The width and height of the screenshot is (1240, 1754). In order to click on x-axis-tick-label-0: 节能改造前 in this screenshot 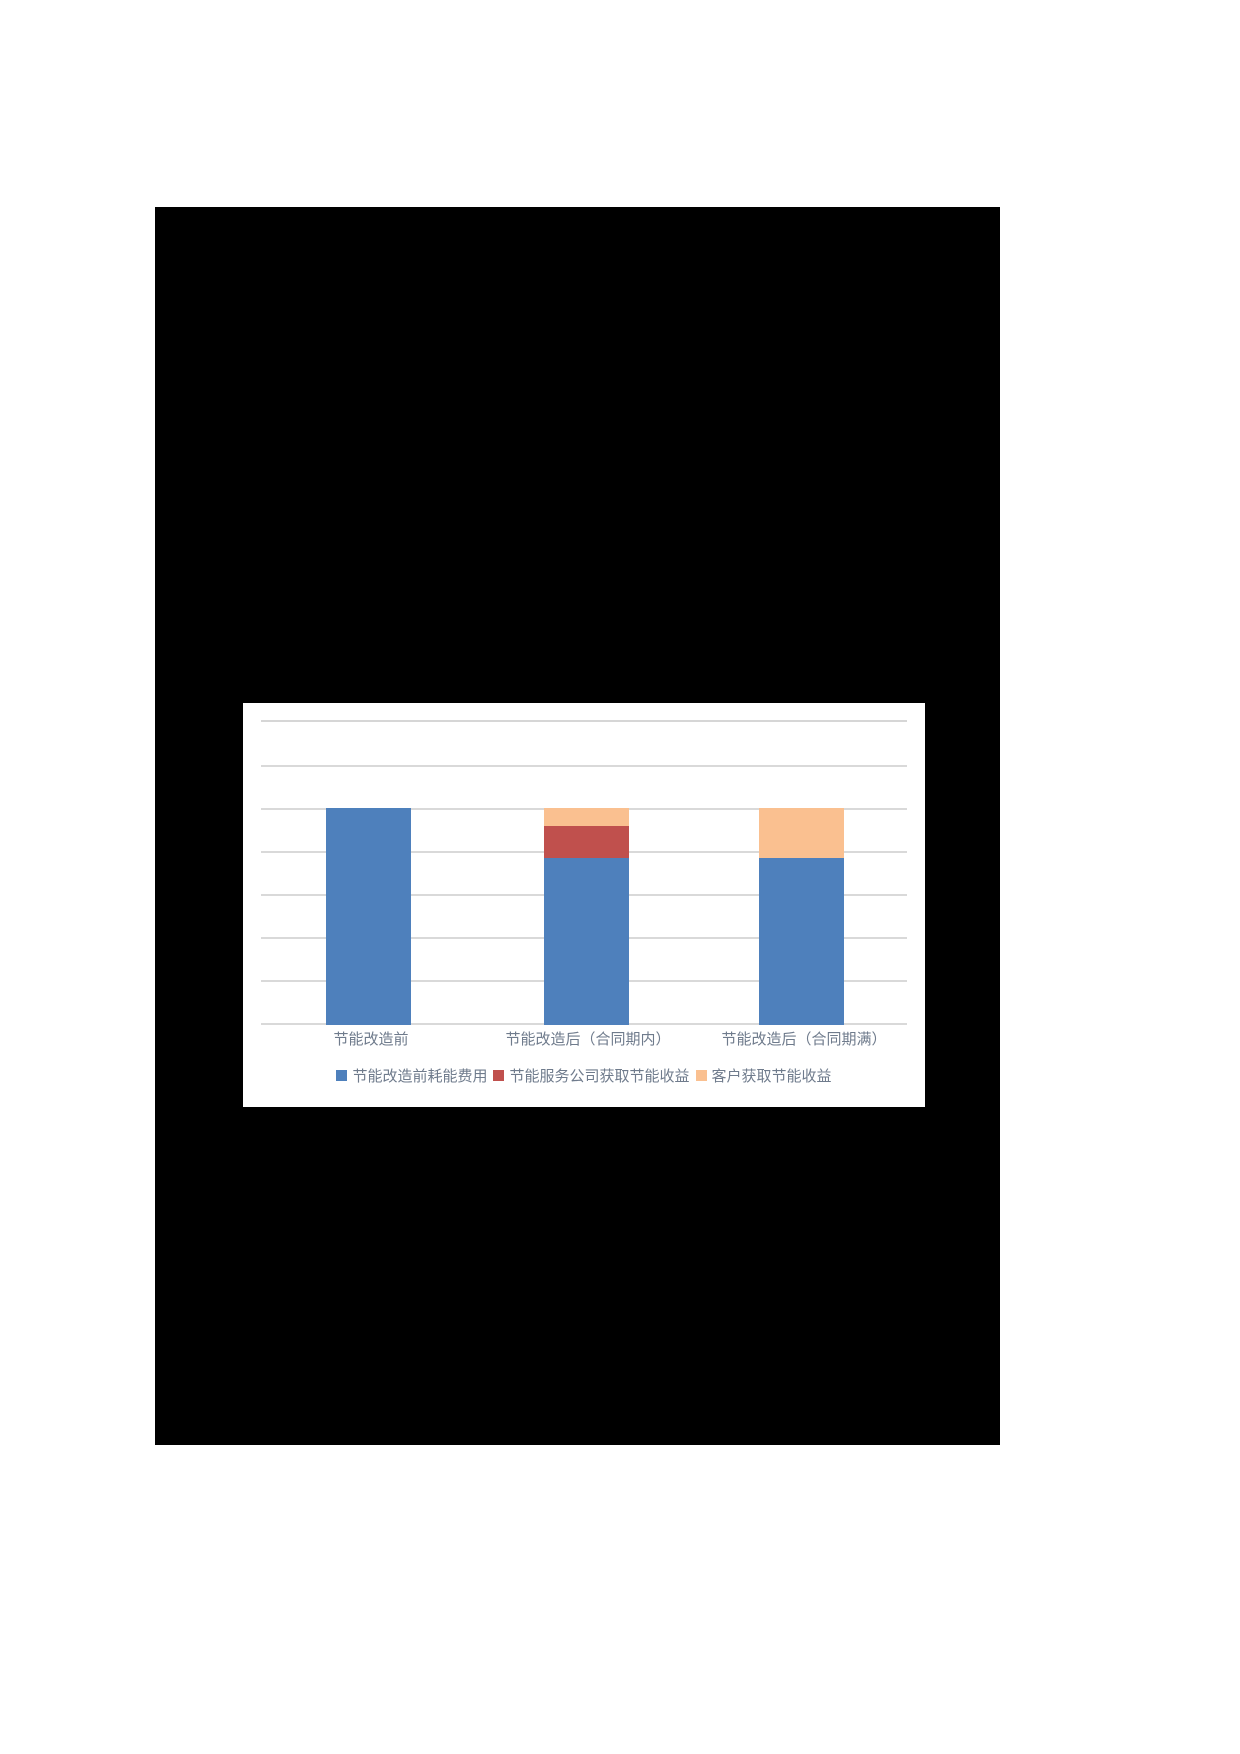, I will do `click(371, 1040)`.